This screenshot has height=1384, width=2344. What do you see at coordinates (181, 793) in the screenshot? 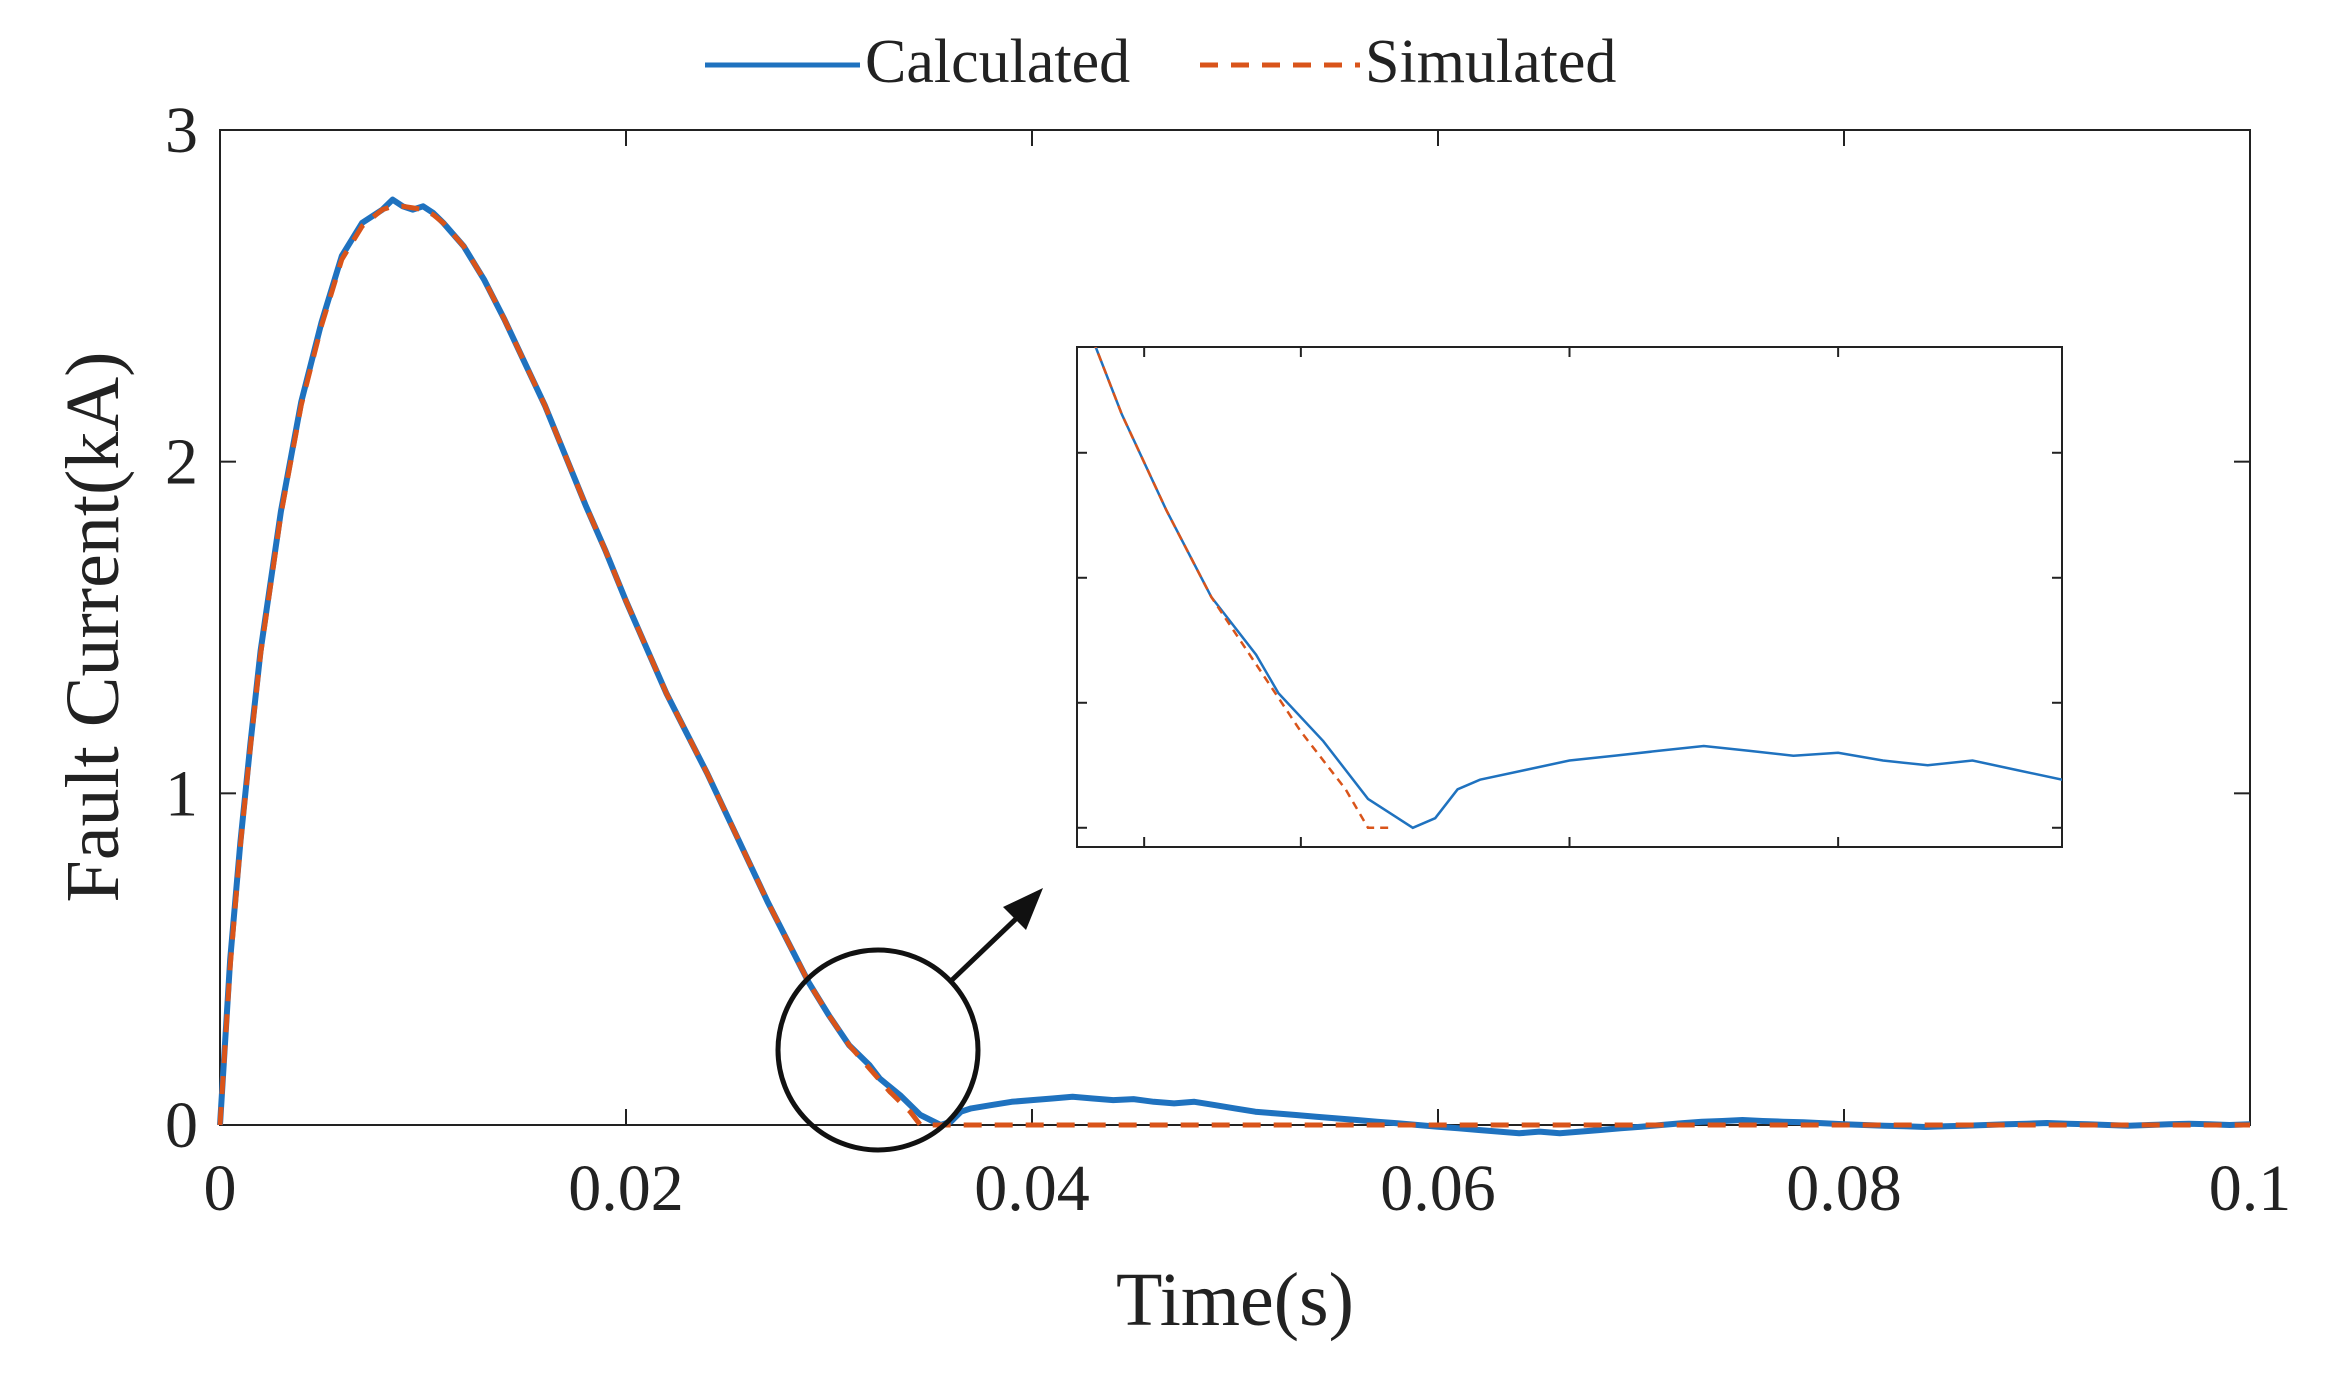
I see `y-tick-label: 1` at bounding box center [181, 793].